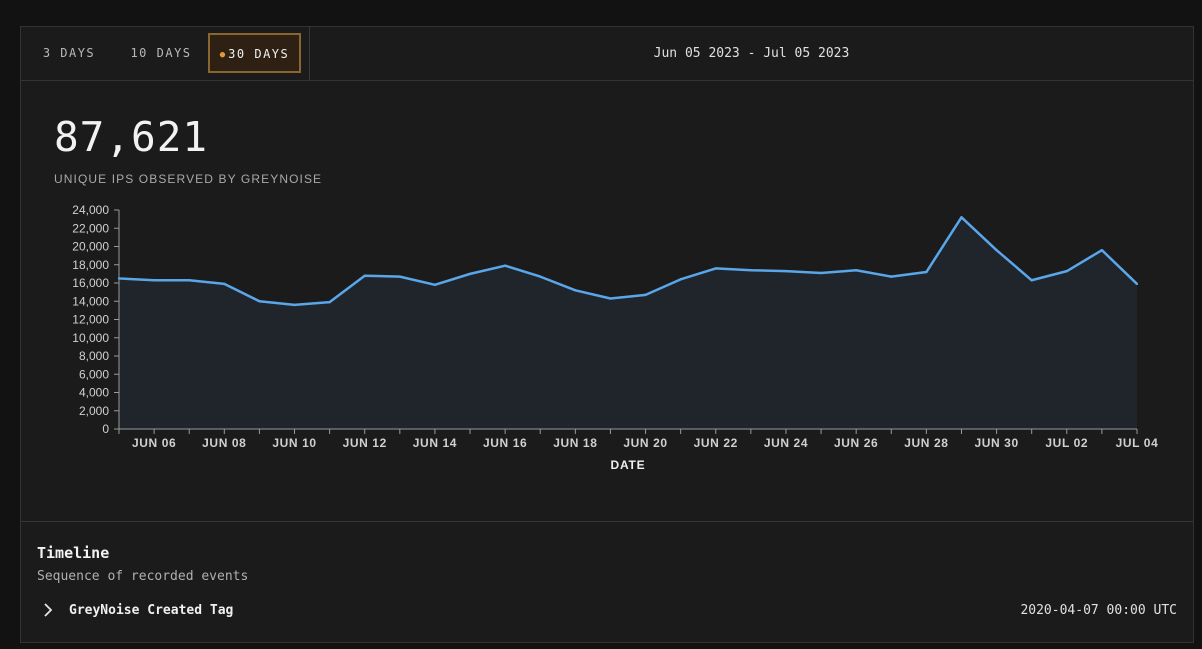  Describe the element at coordinates (435, 443) in the screenshot. I see `x-tick-label: JUN 14` at that location.